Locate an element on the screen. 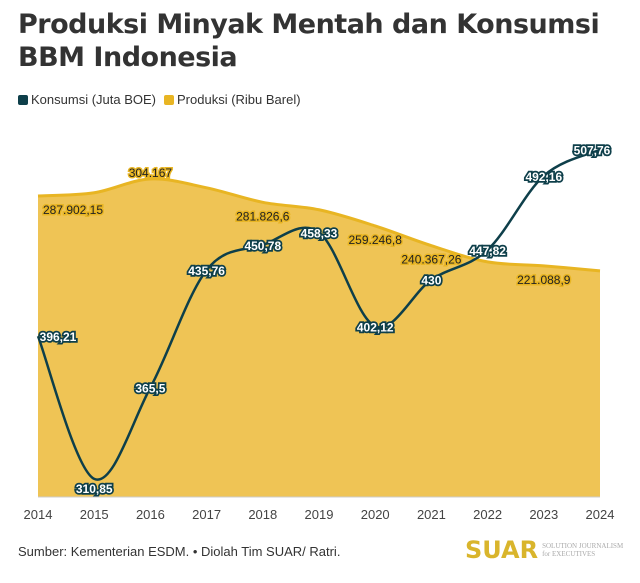 The width and height of the screenshot is (640, 583). legend-label-konsumsi: Konsumsi (Juta BOE) is located at coordinates (93, 99).